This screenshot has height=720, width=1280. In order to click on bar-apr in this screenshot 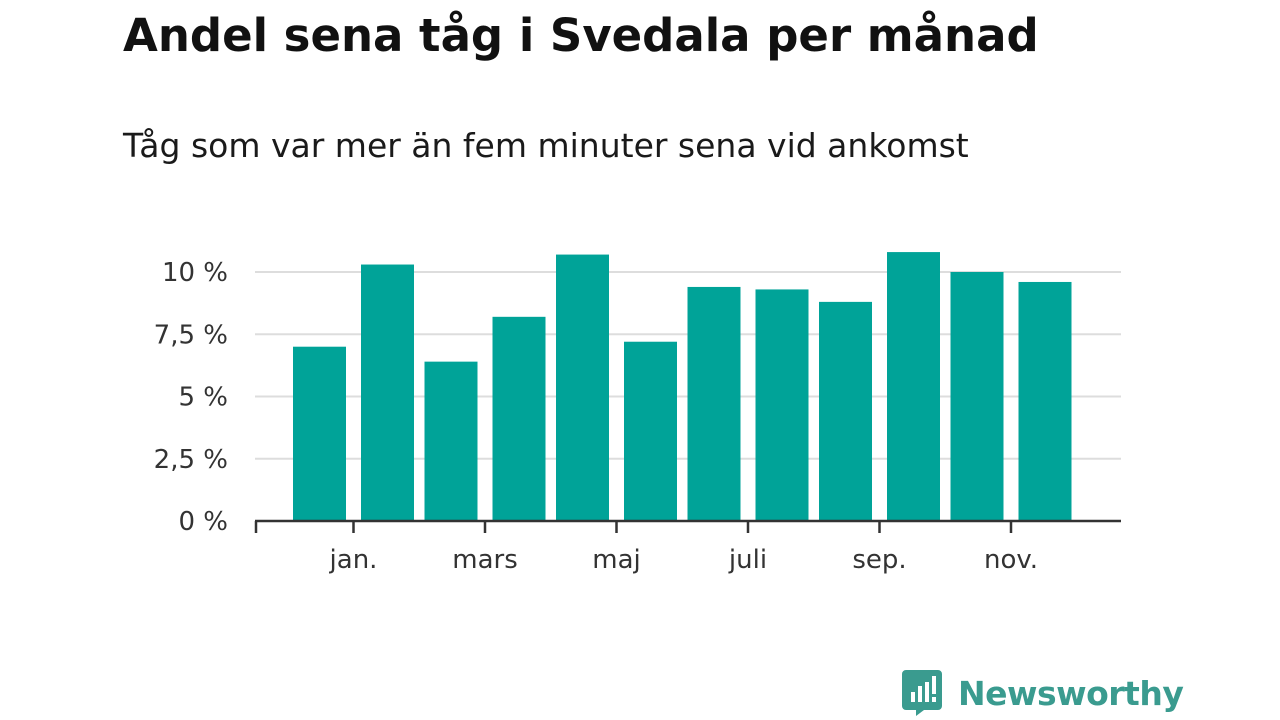, I will do `click(582, 387)`.